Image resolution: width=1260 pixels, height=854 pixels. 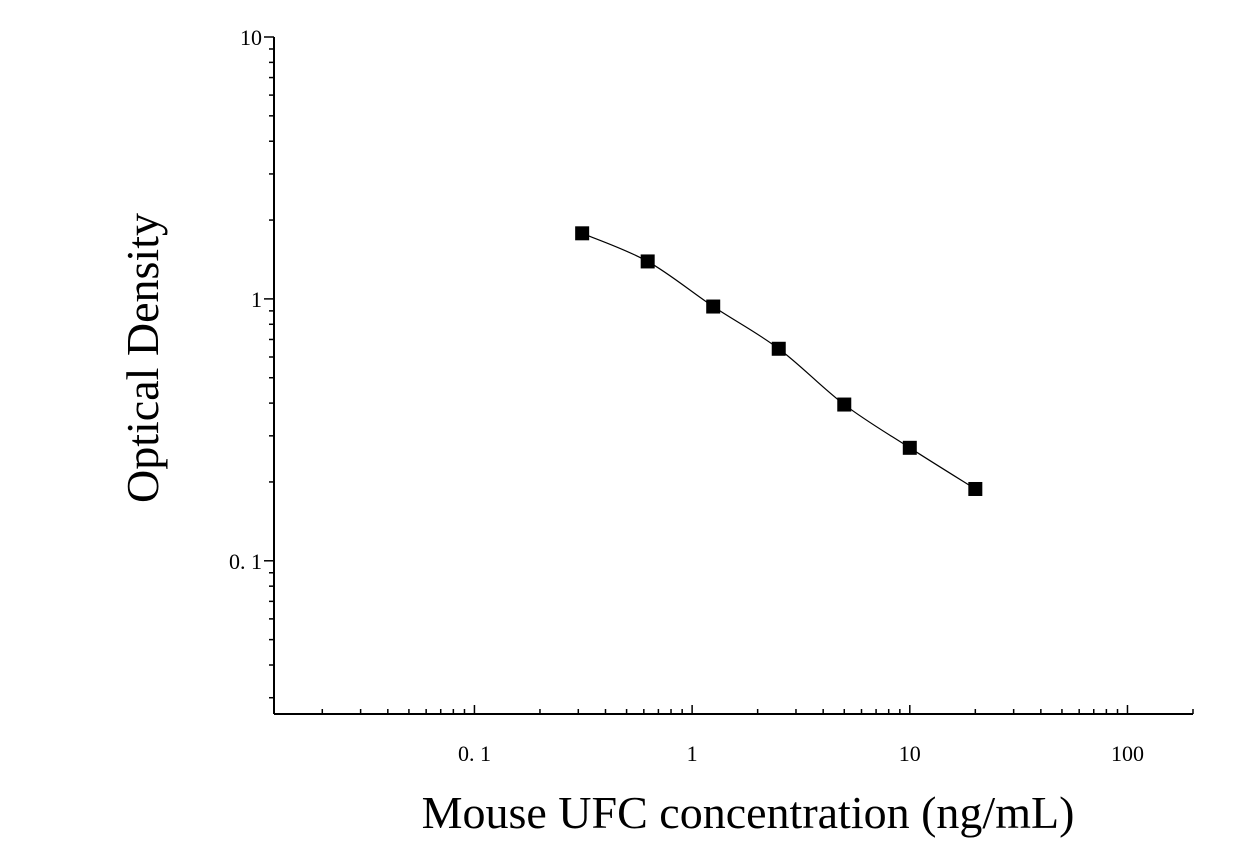 What do you see at coordinates (474, 753) in the screenshot?
I see `x-tick-label: 0. 1` at bounding box center [474, 753].